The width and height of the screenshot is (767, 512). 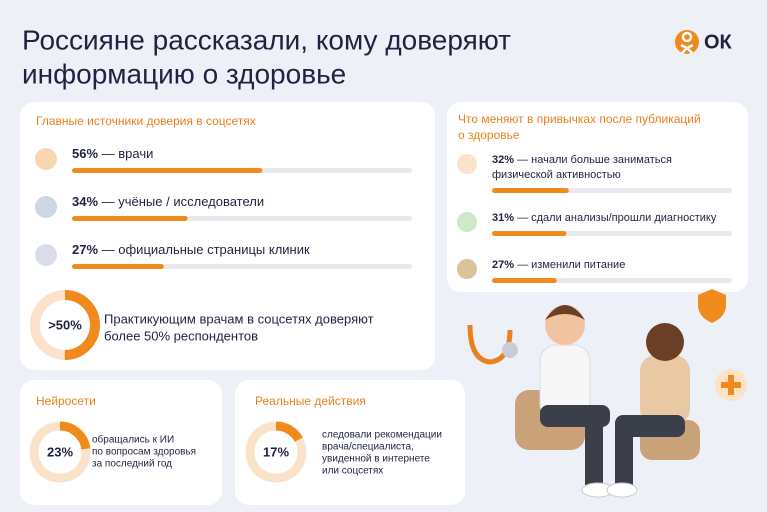 I want to click on item-value: 56%, so click(x=85, y=153).